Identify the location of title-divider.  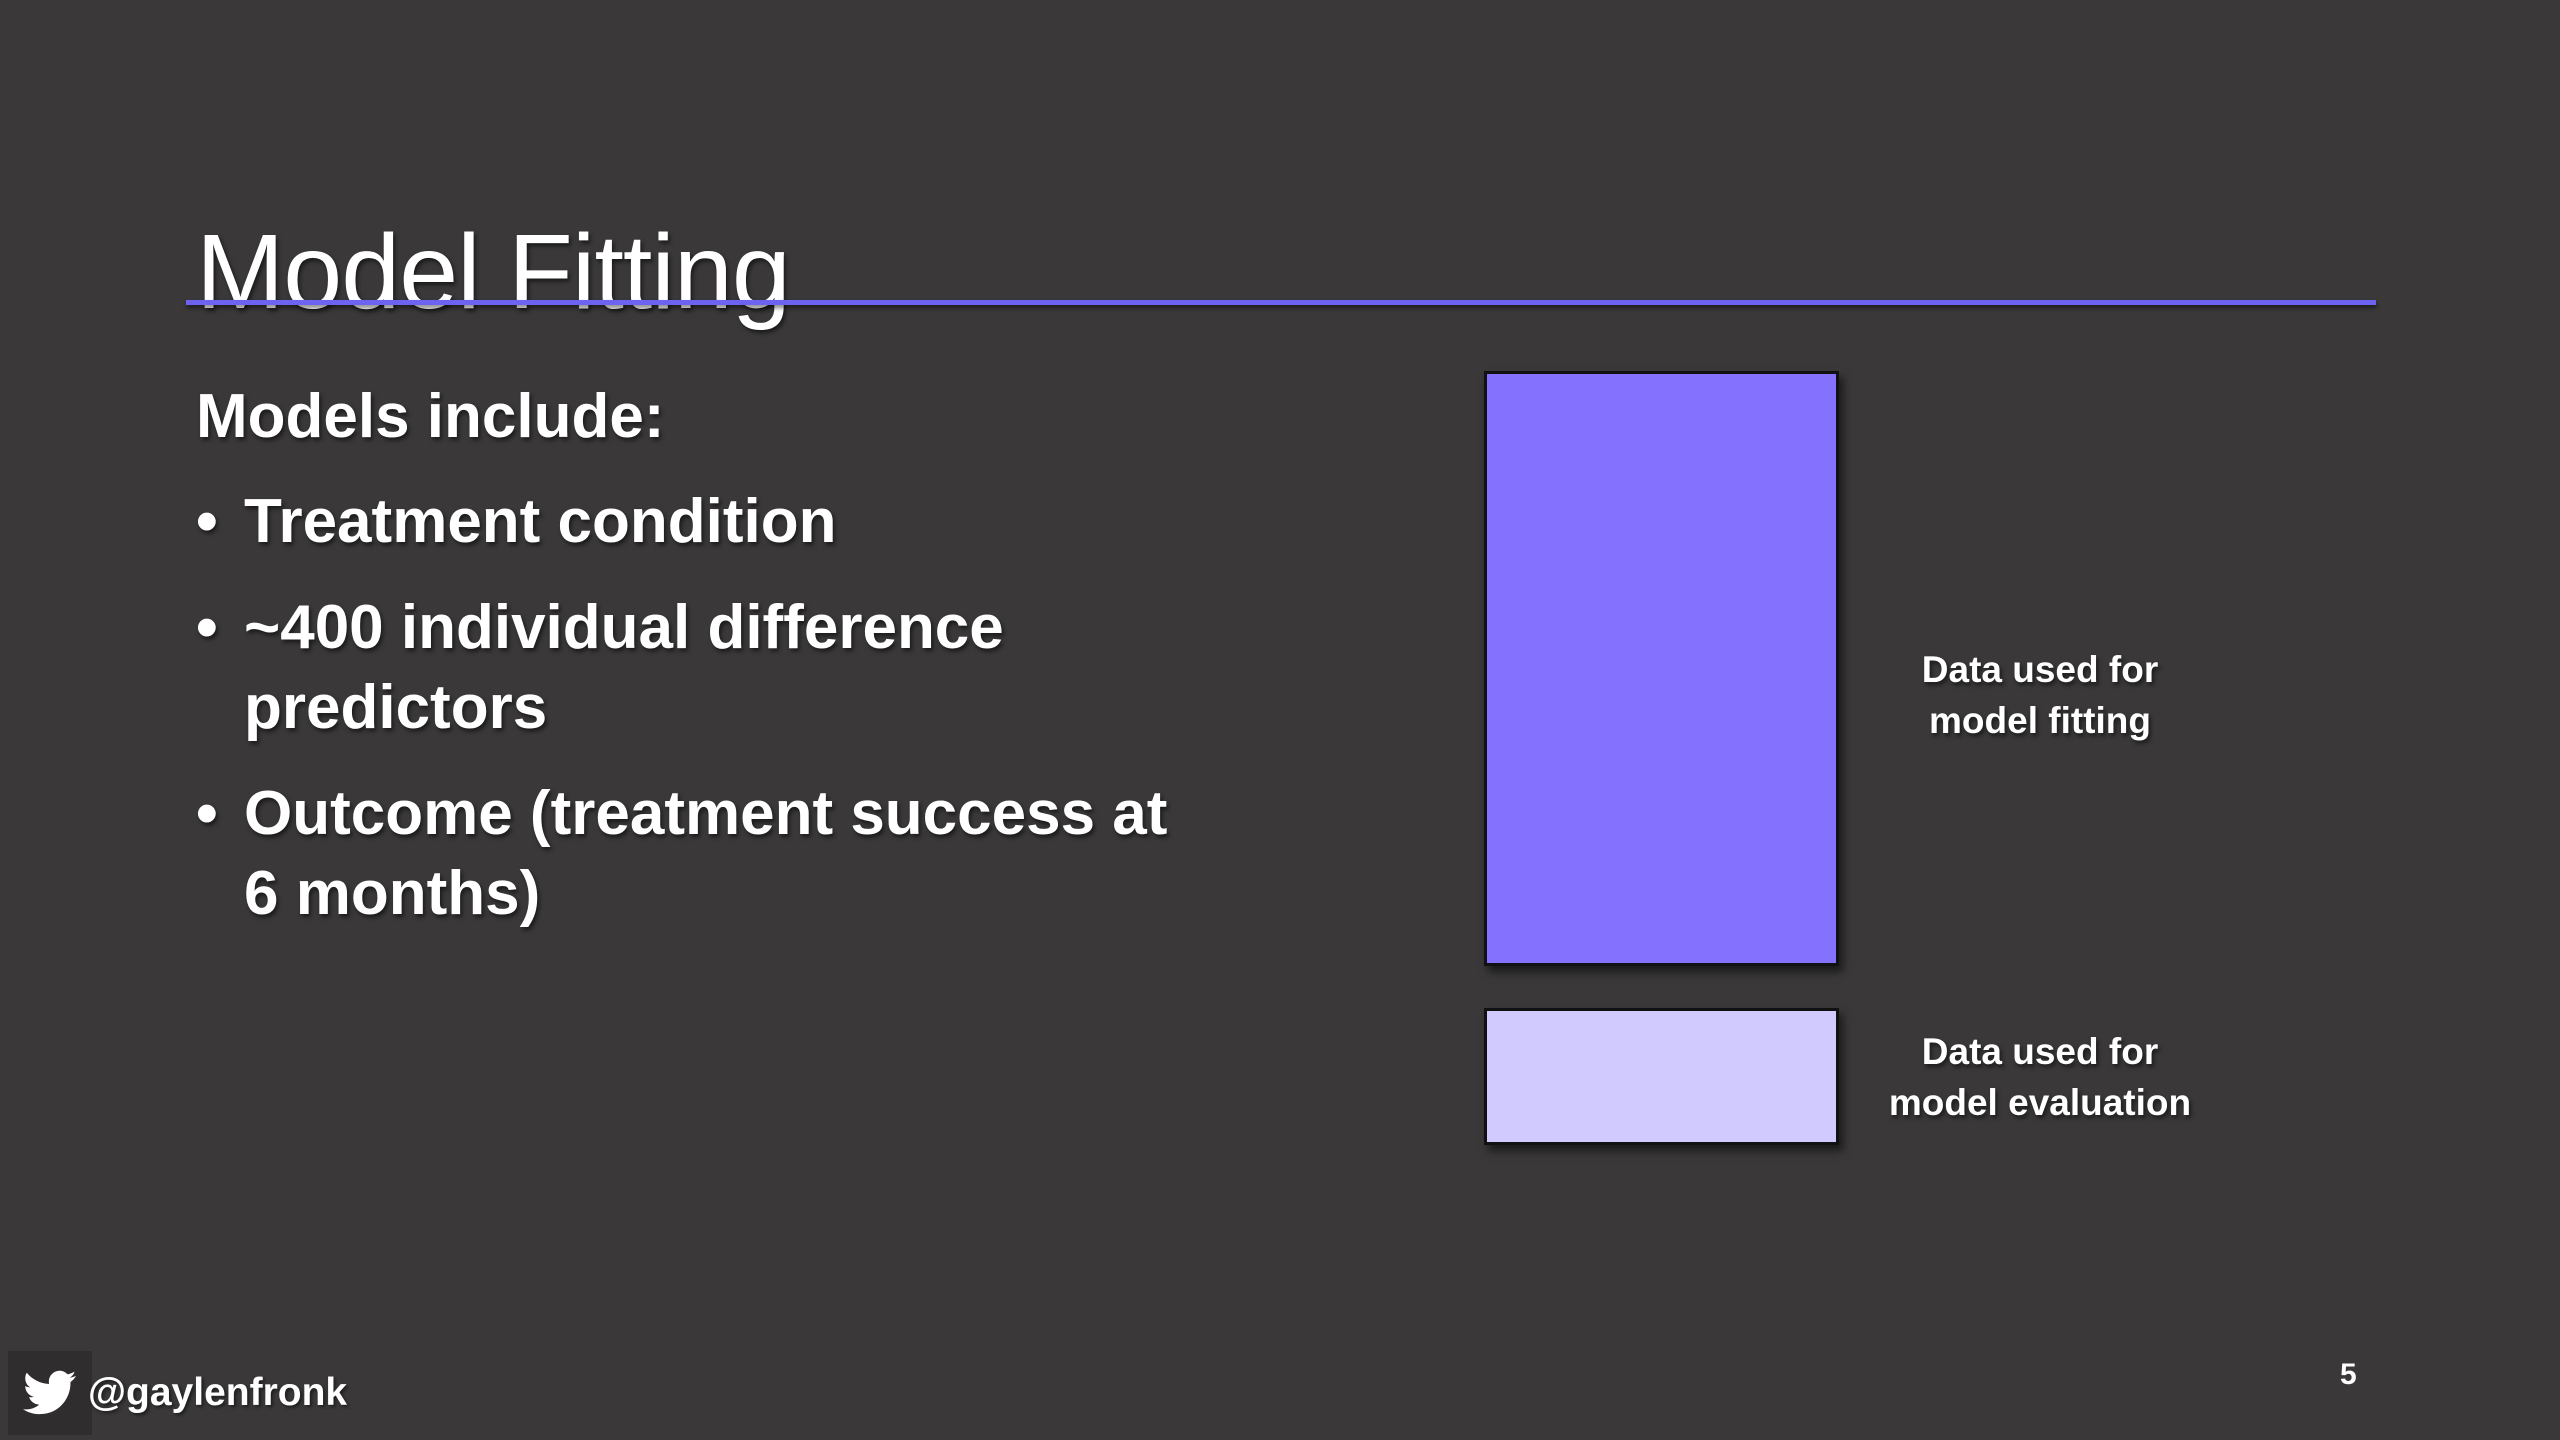
(1281, 302).